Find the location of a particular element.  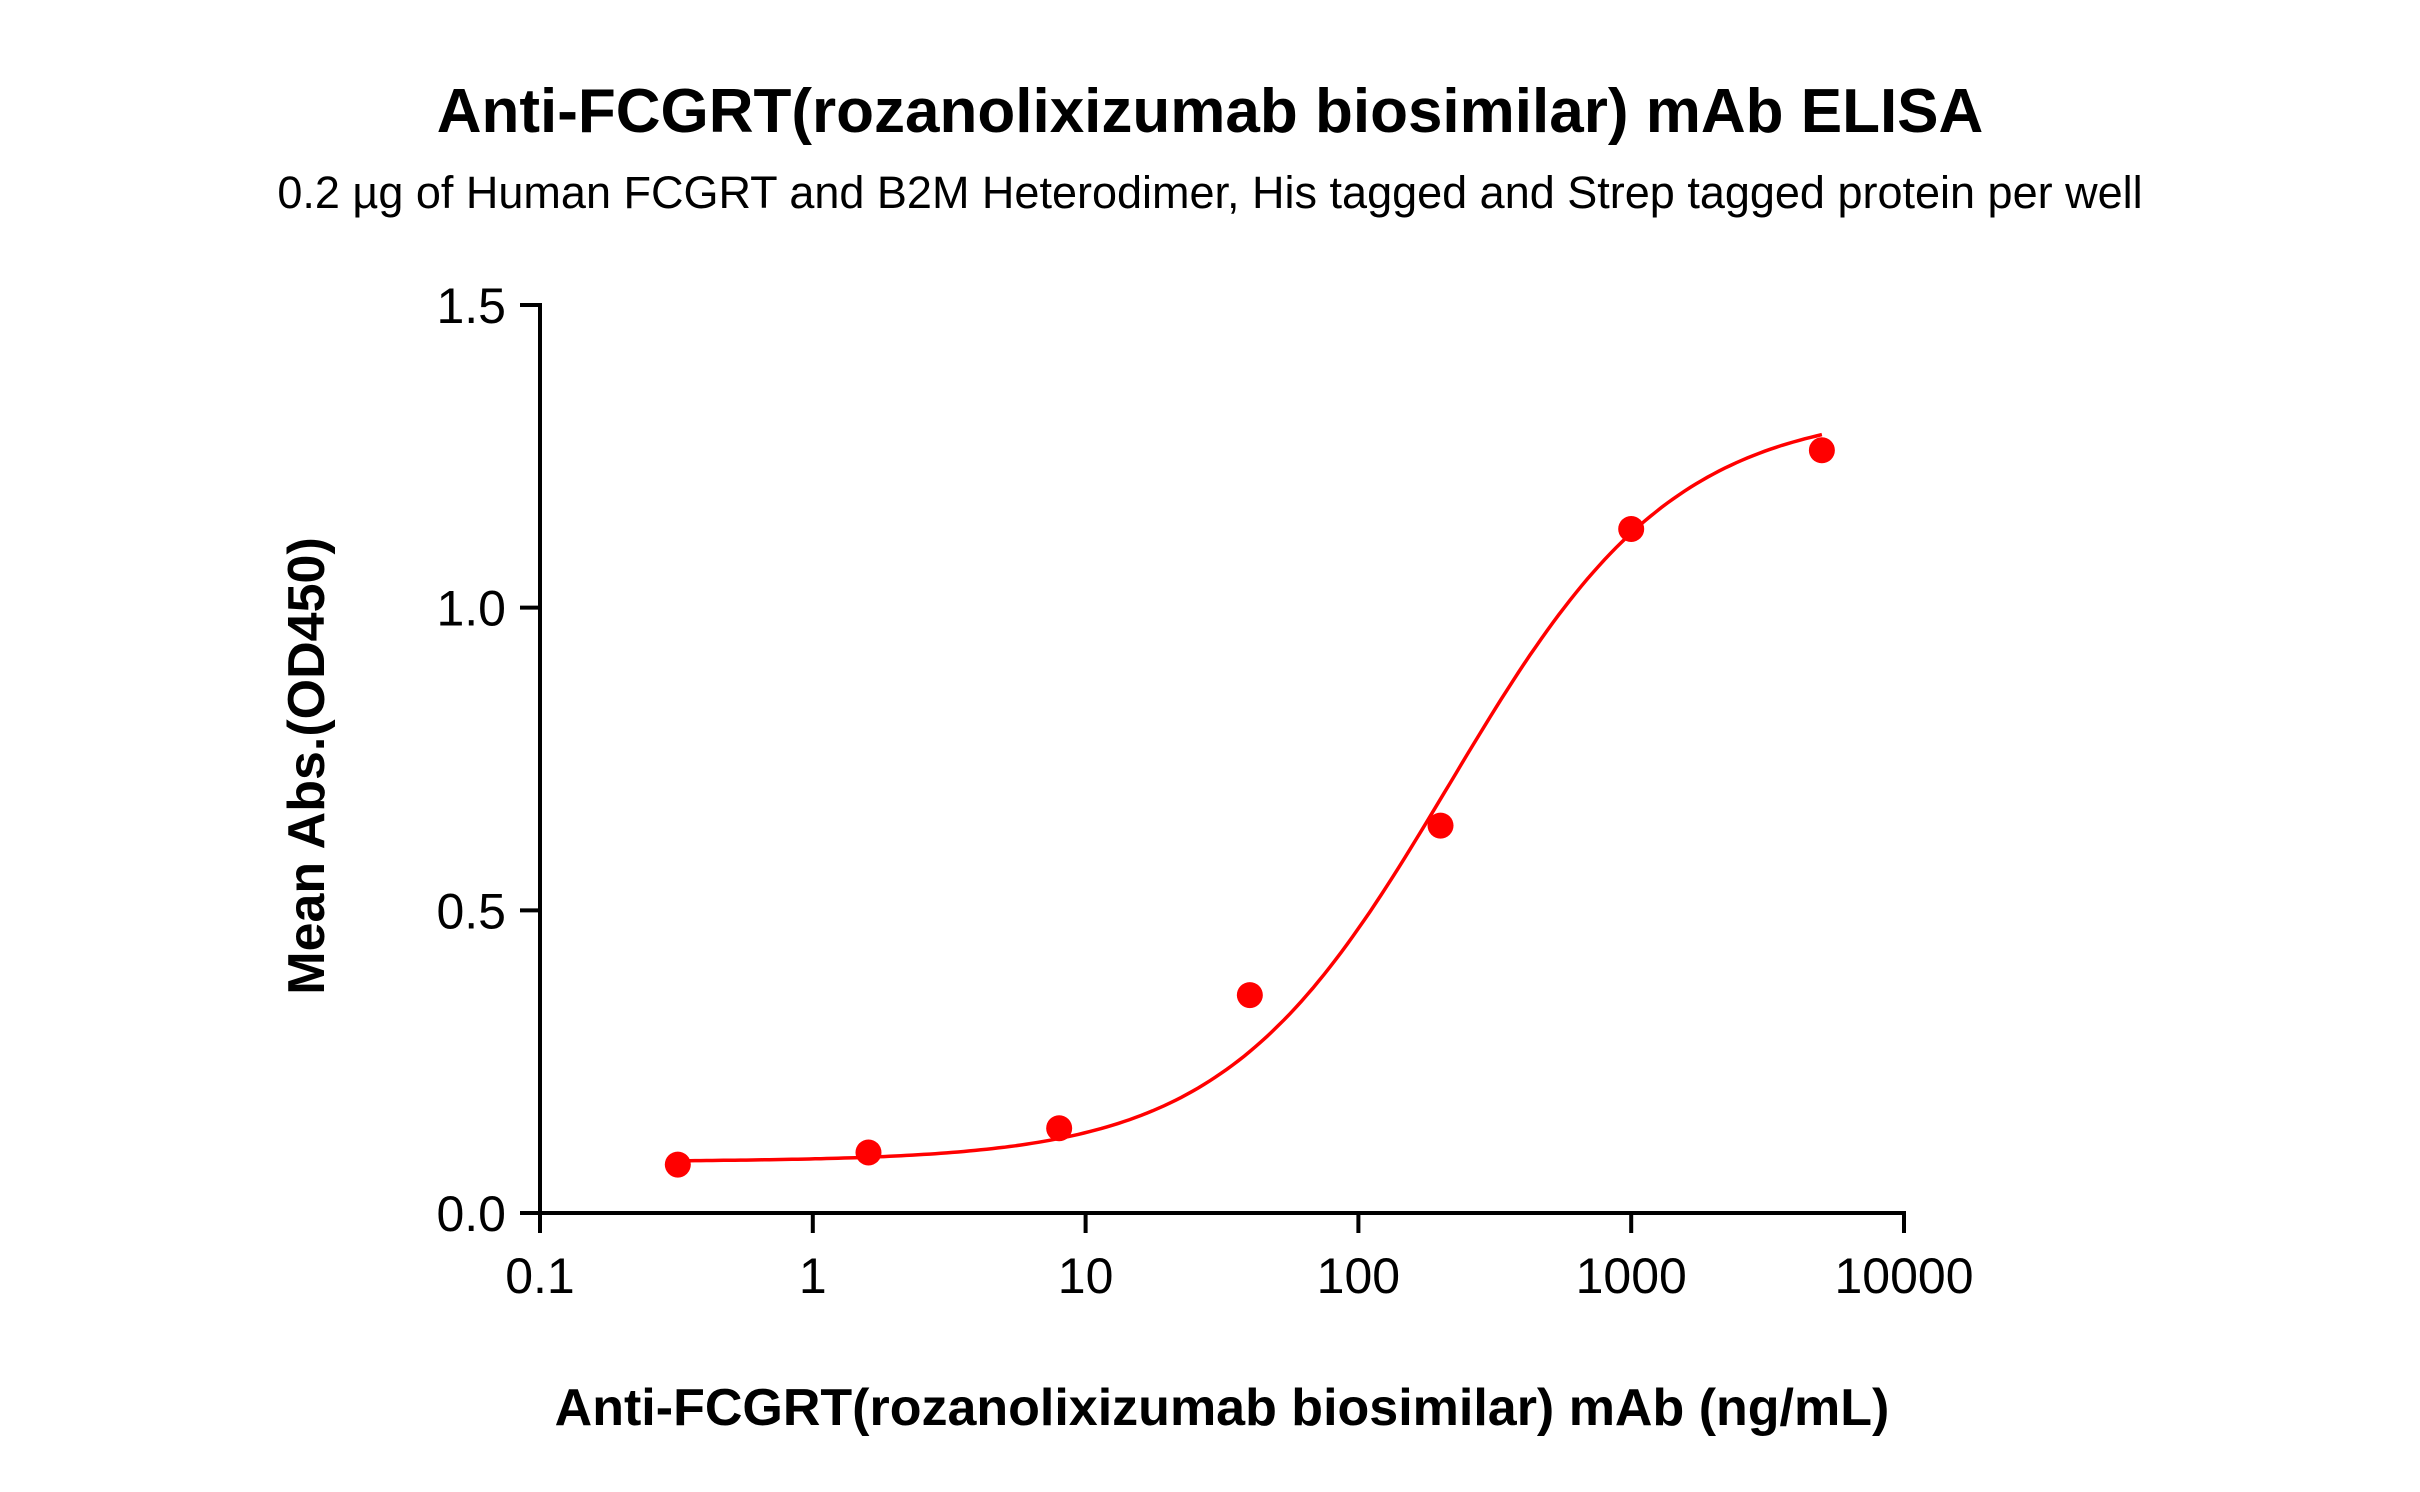

y-tick-label: 1.0 is located at coordinates (471, 609).